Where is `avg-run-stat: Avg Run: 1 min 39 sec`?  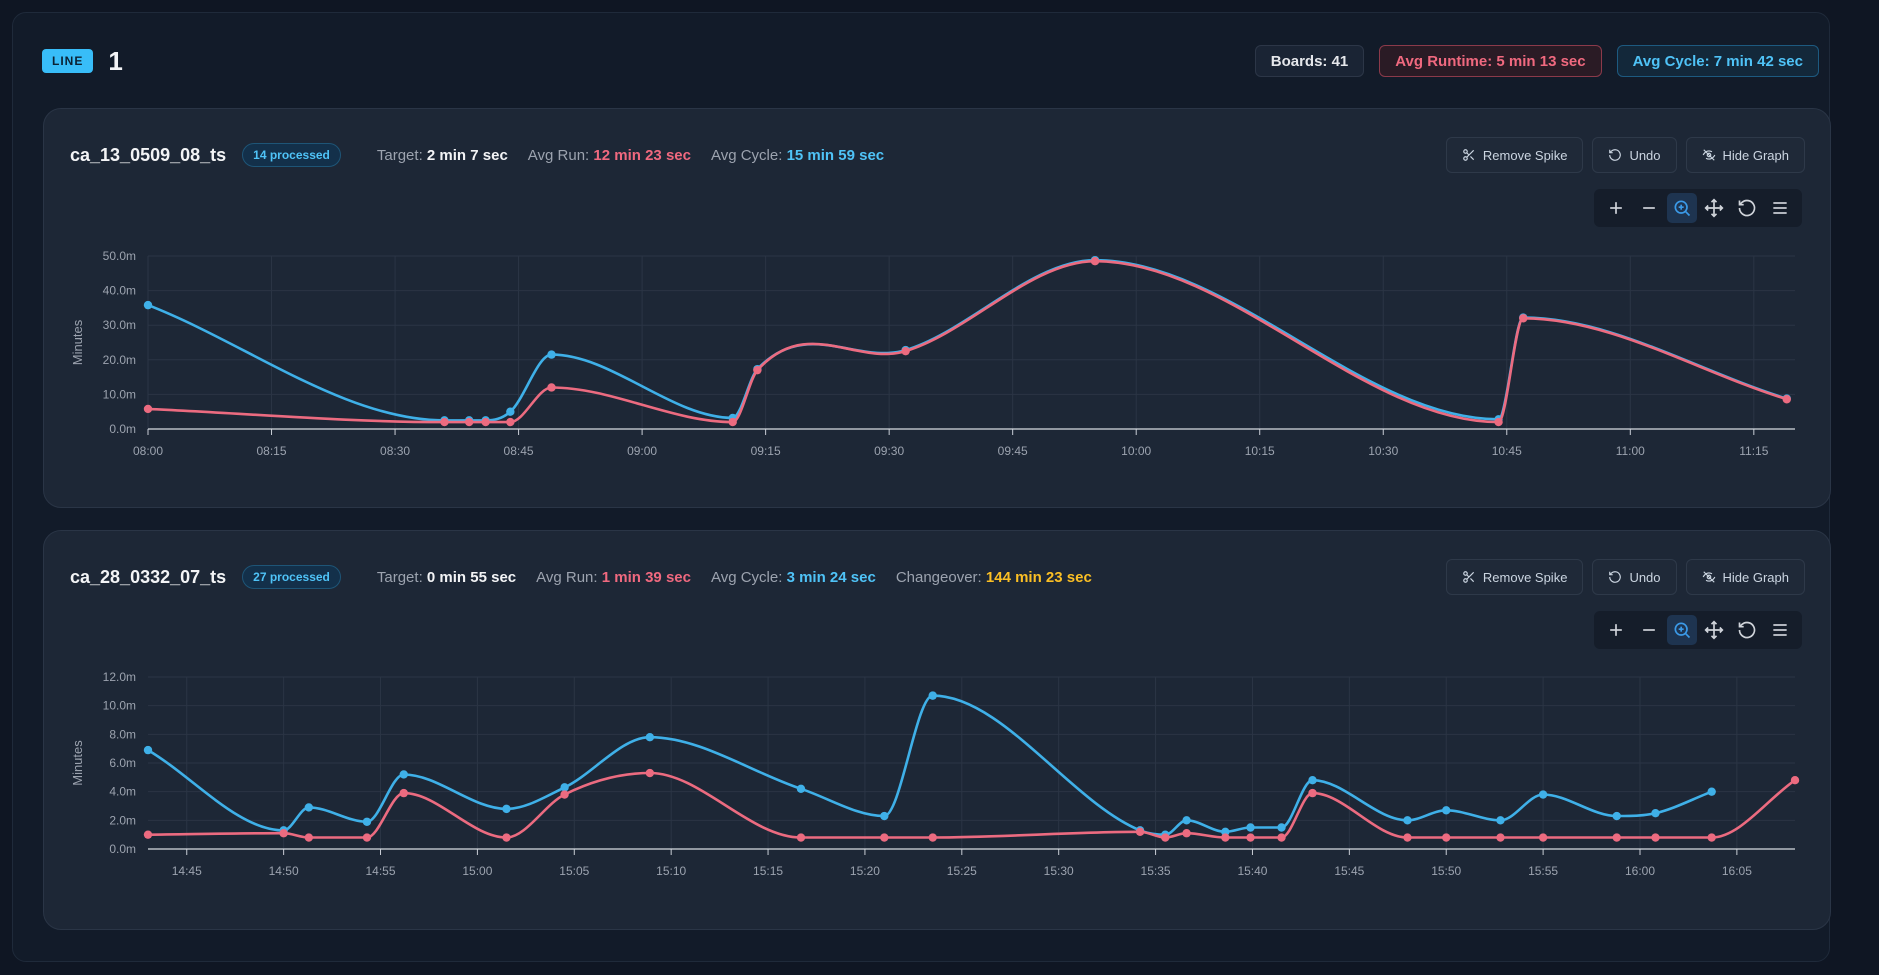
avg-run-stat: Avg Run: 1 min 39 sec is located at coordinates (613, 577).